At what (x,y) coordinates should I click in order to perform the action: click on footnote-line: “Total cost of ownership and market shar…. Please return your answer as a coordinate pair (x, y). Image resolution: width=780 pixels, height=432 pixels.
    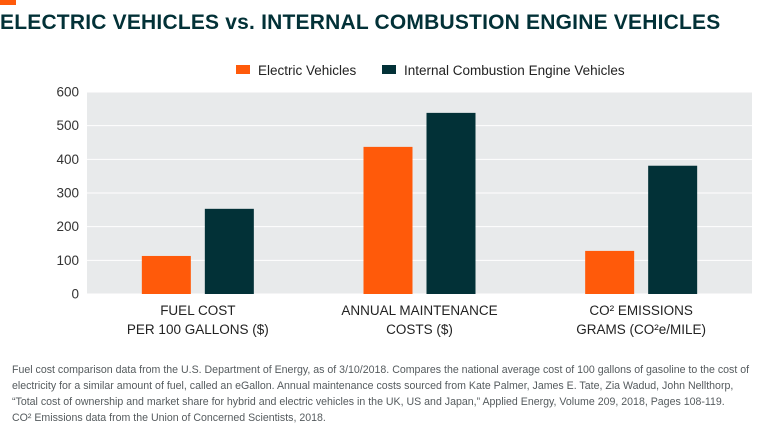
    Looking at the image, I should click on (368, 402).